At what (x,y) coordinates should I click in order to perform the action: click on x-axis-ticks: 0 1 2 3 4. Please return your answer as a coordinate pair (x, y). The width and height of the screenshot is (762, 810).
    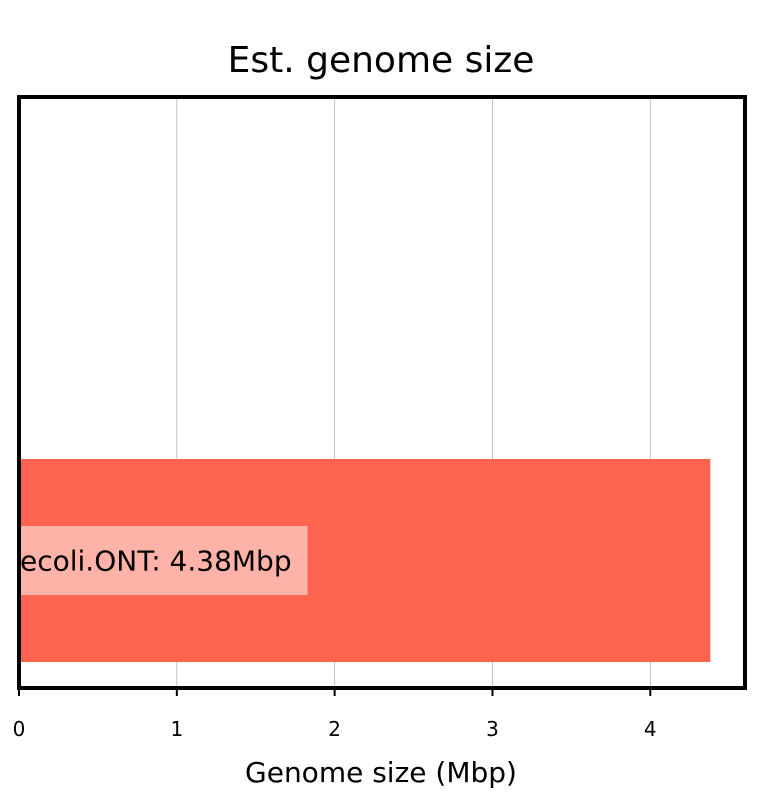
    Looking at the image, I should click on (335, 714).